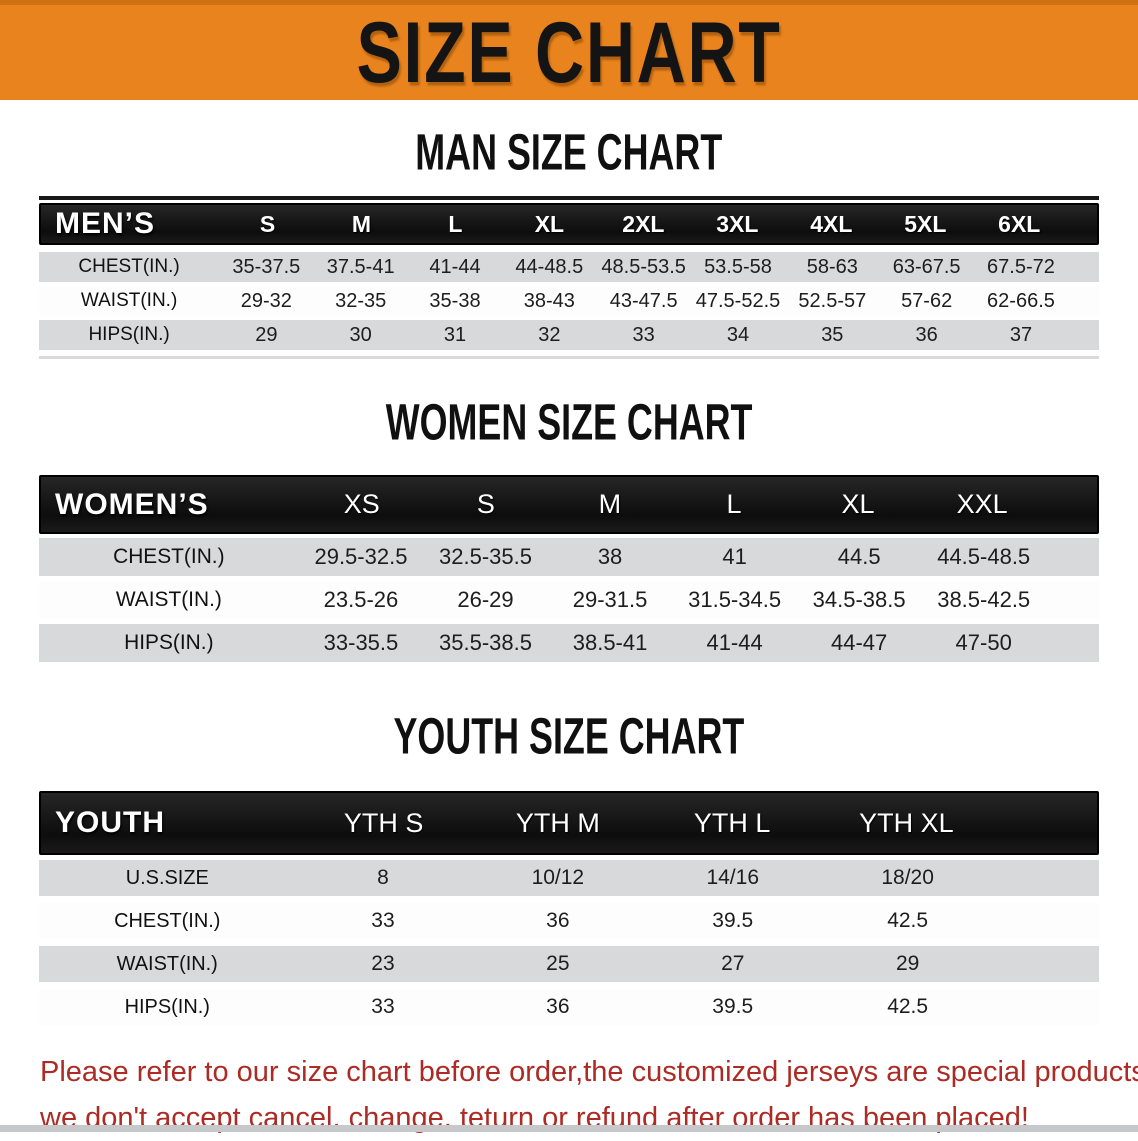 This screenshot has height=1141, width=1138. What do you see at coordinates (982, 504) in the screenshot?
I see `size-column-header: XXL` at bounding box center [982, 504].